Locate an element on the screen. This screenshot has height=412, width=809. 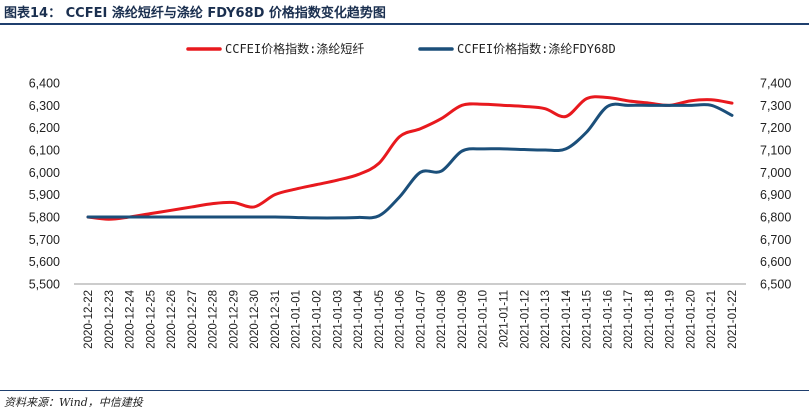
y-right-tick-label: 6,500 is located at coordinates (775, 285).